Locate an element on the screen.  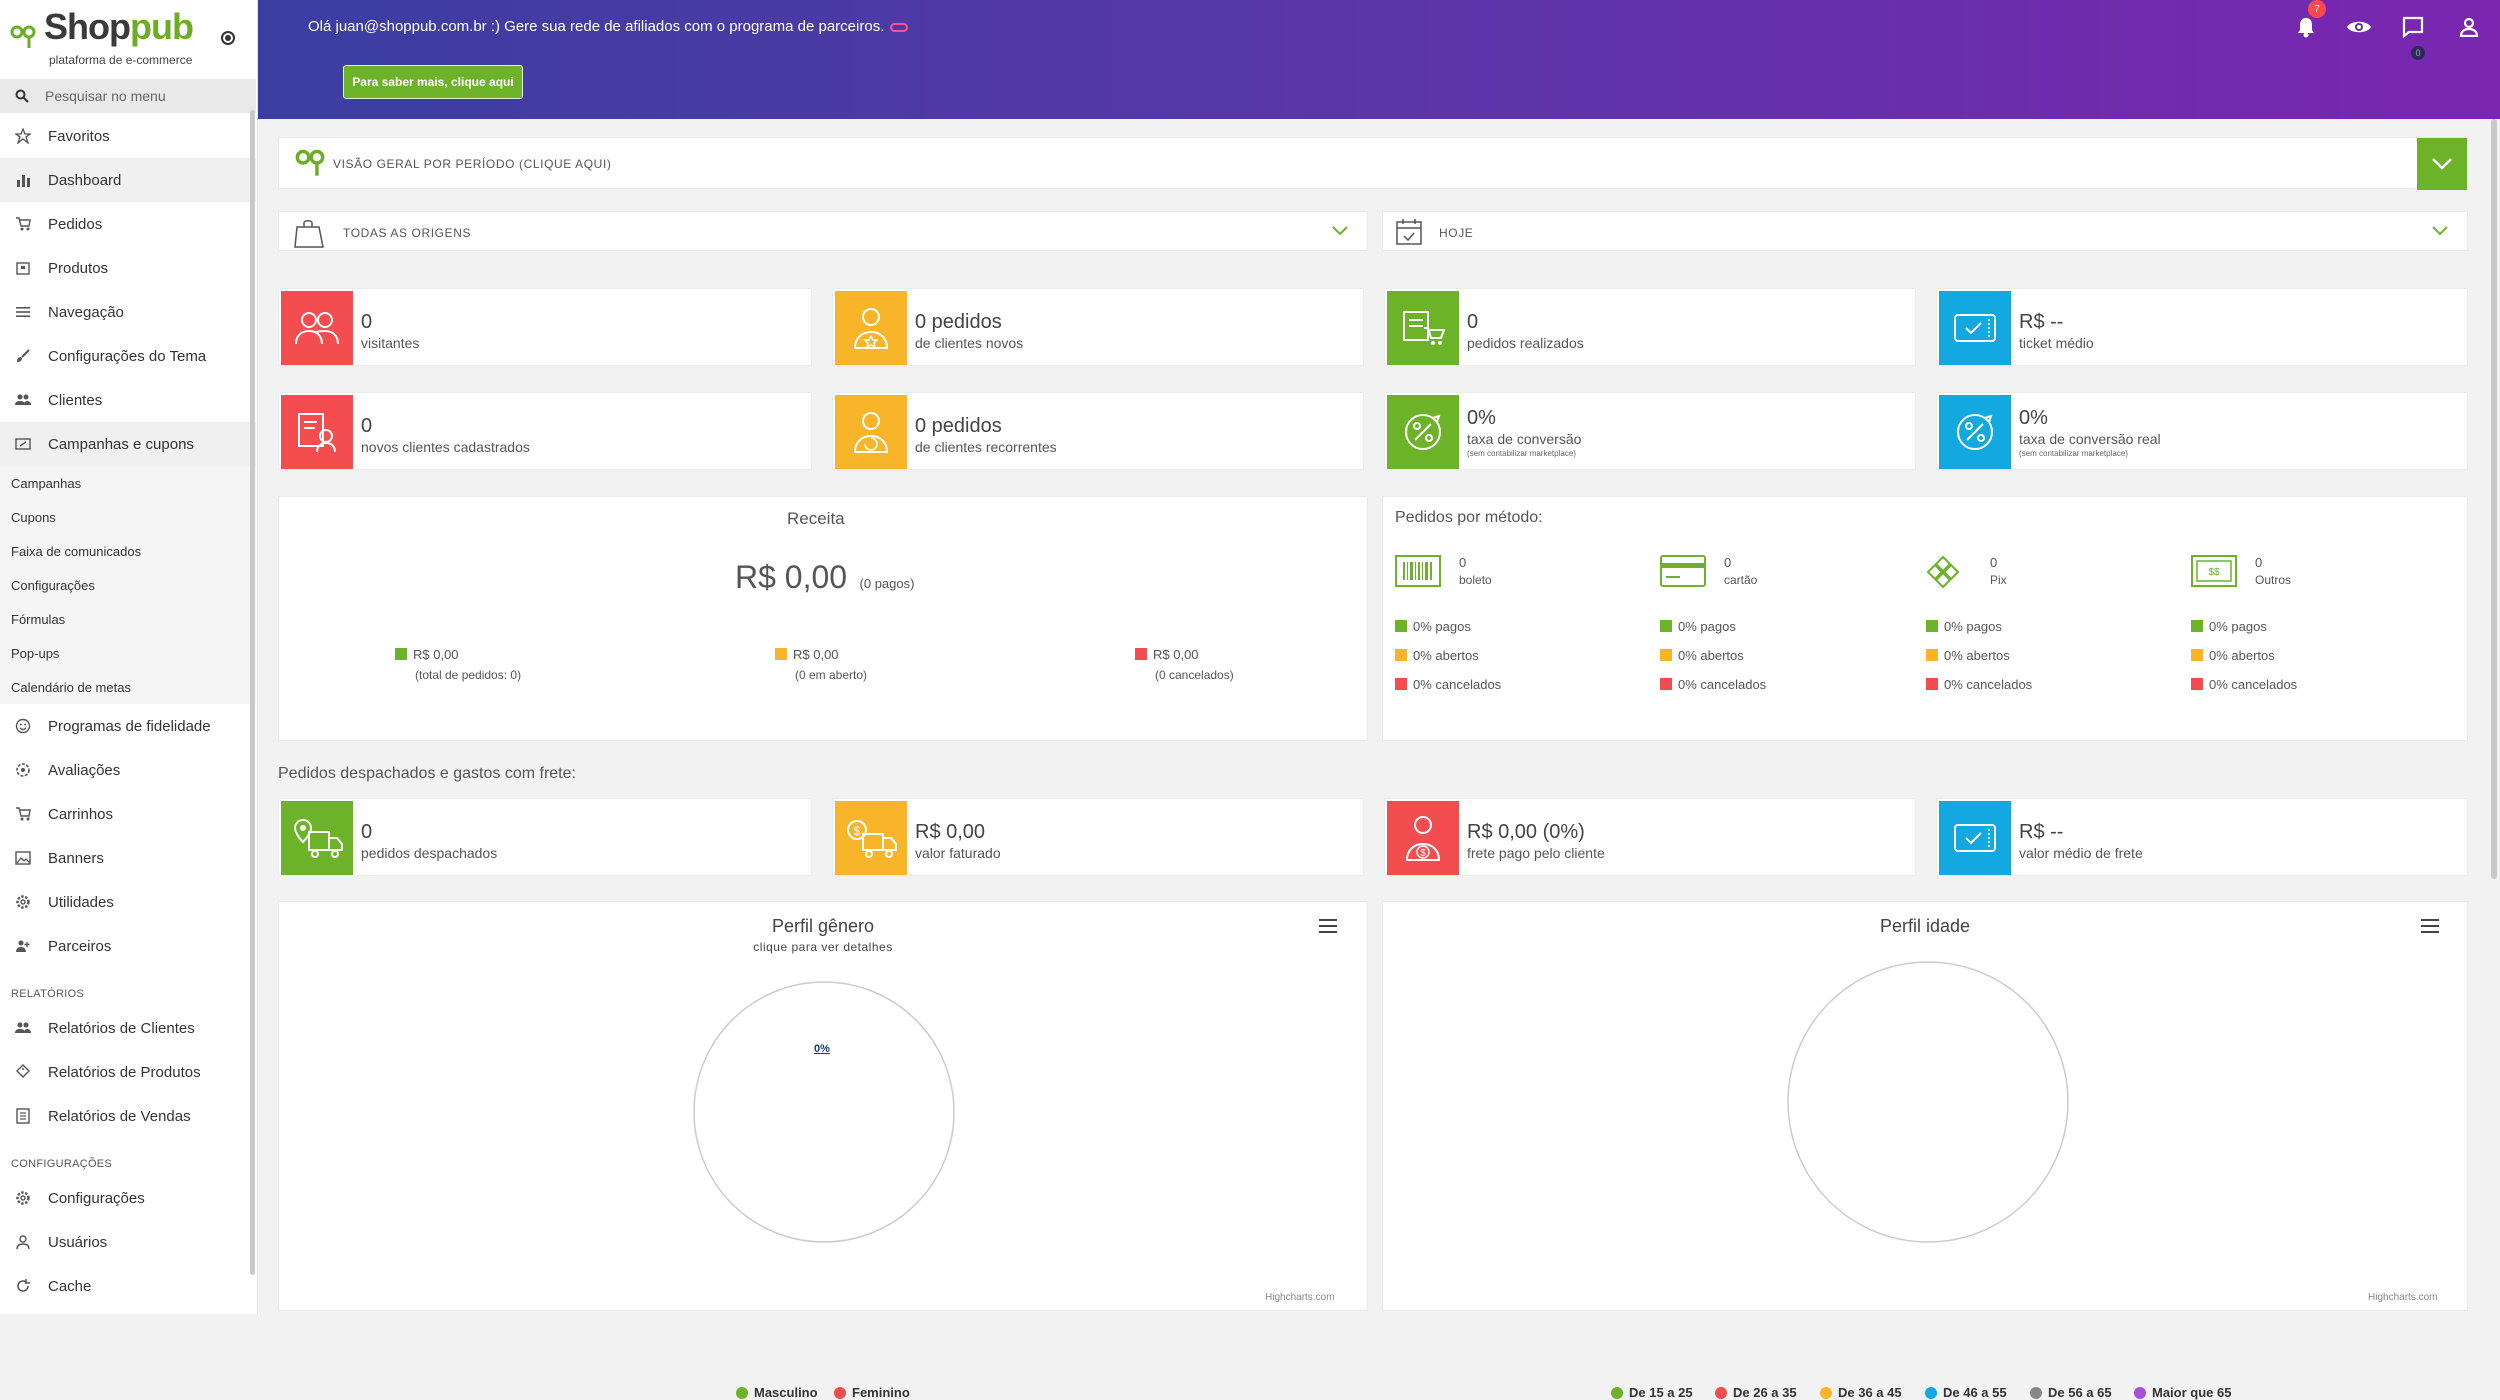
bell-icon is located at coordinates (2306, 27).